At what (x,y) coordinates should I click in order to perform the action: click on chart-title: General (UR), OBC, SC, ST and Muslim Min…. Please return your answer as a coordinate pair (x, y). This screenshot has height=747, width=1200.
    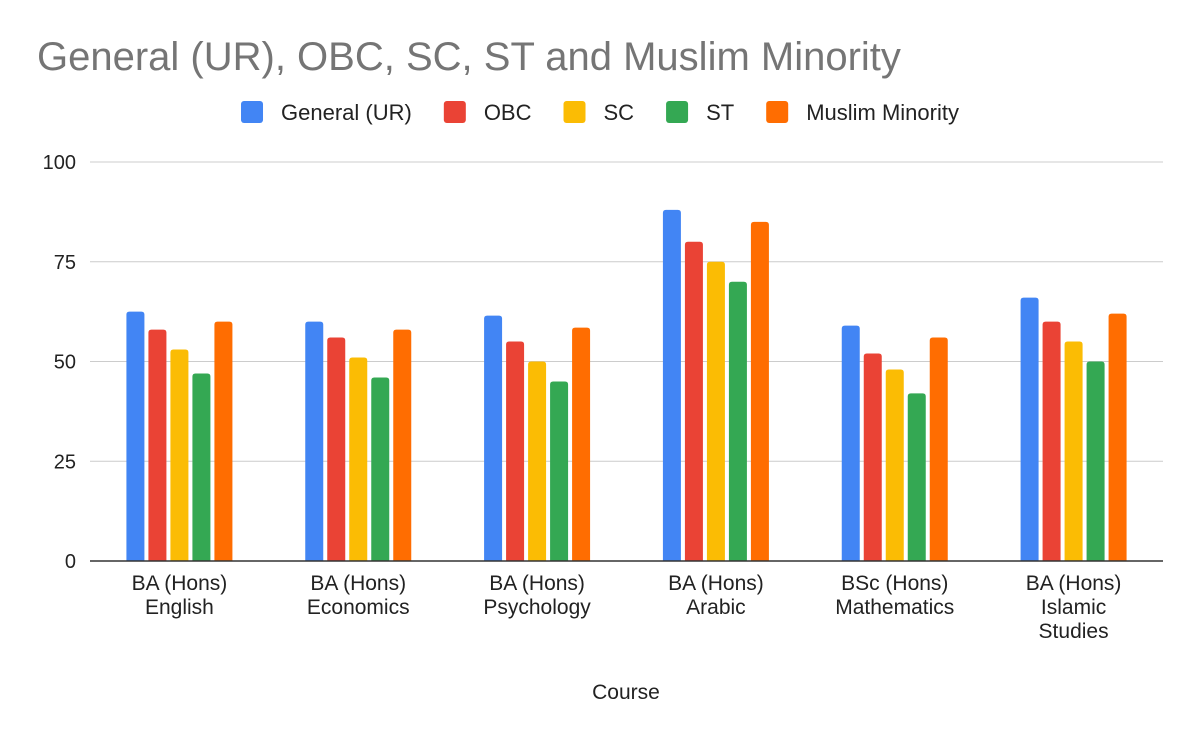
    Looking at the image, I should click on (469, 57).